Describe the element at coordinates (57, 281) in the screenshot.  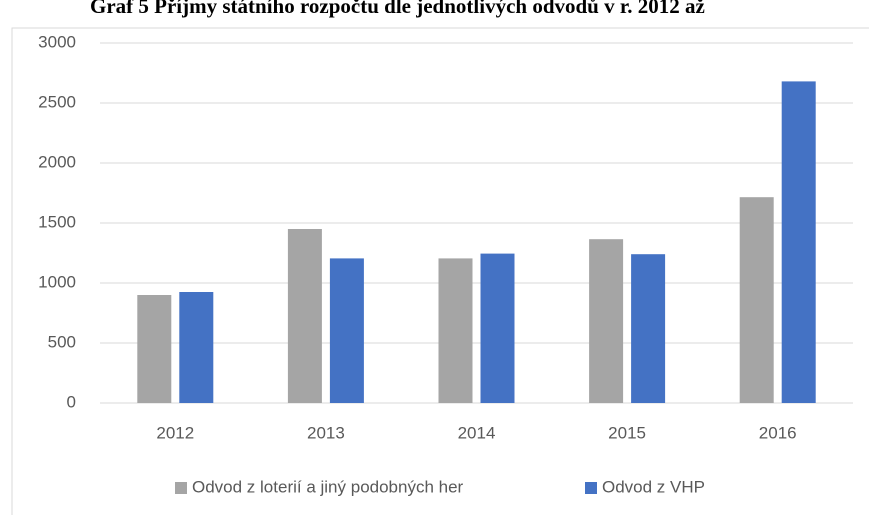
I see `y-tick-label: 1000` at that location.